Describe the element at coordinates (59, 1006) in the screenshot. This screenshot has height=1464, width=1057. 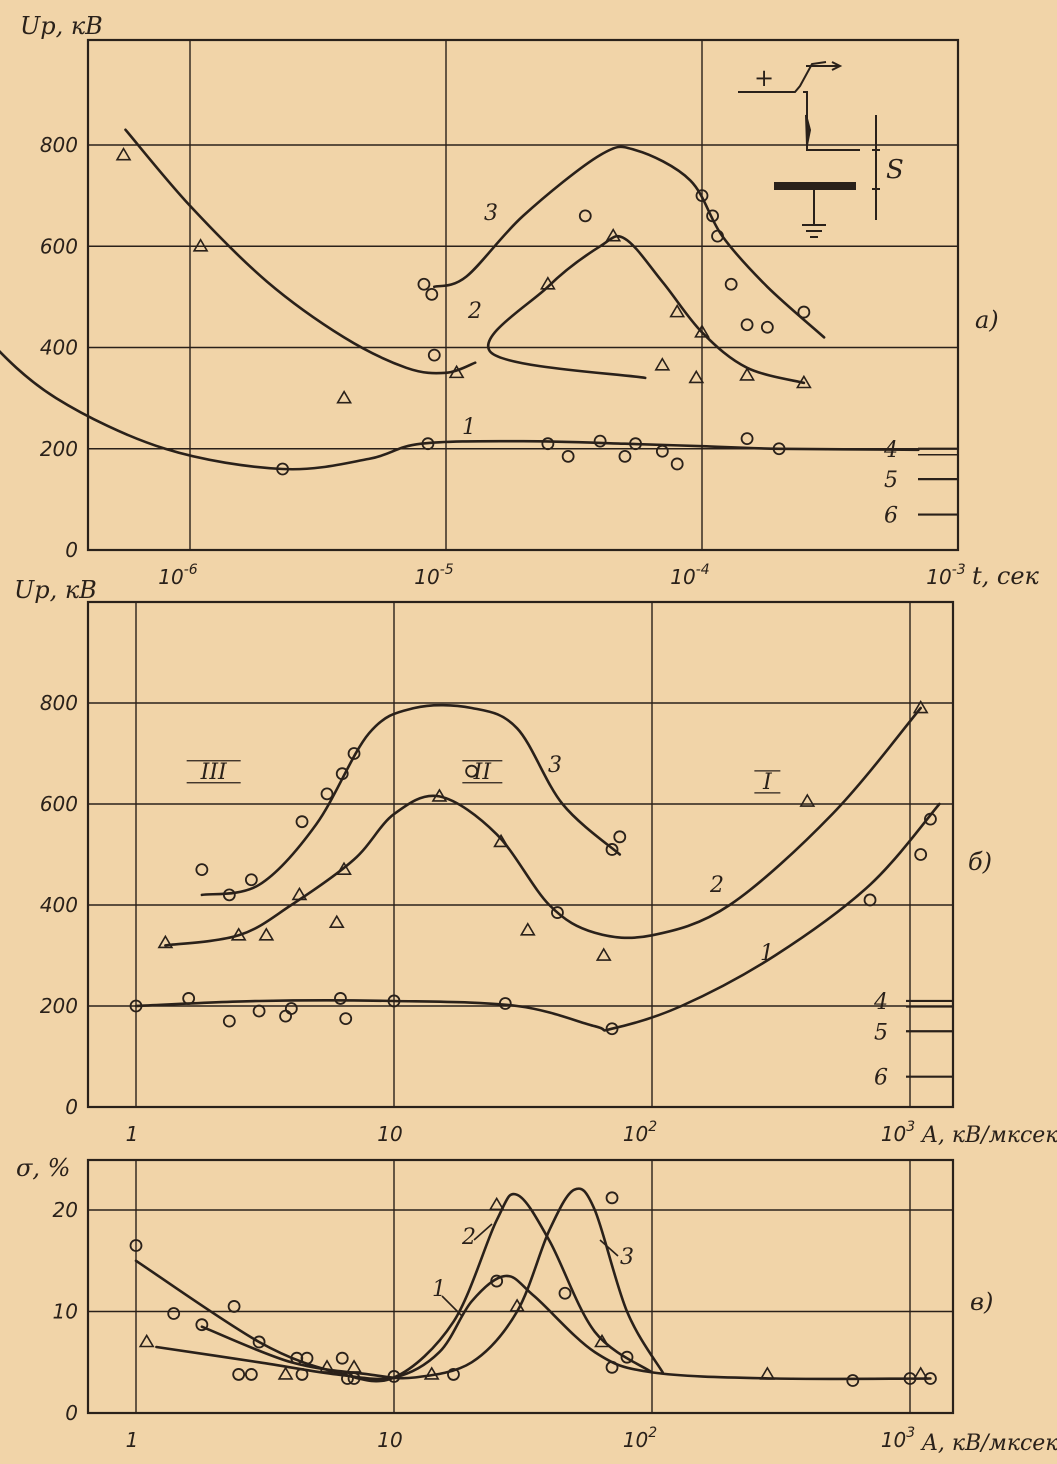
I see `y-tick-label: 200` at that location.